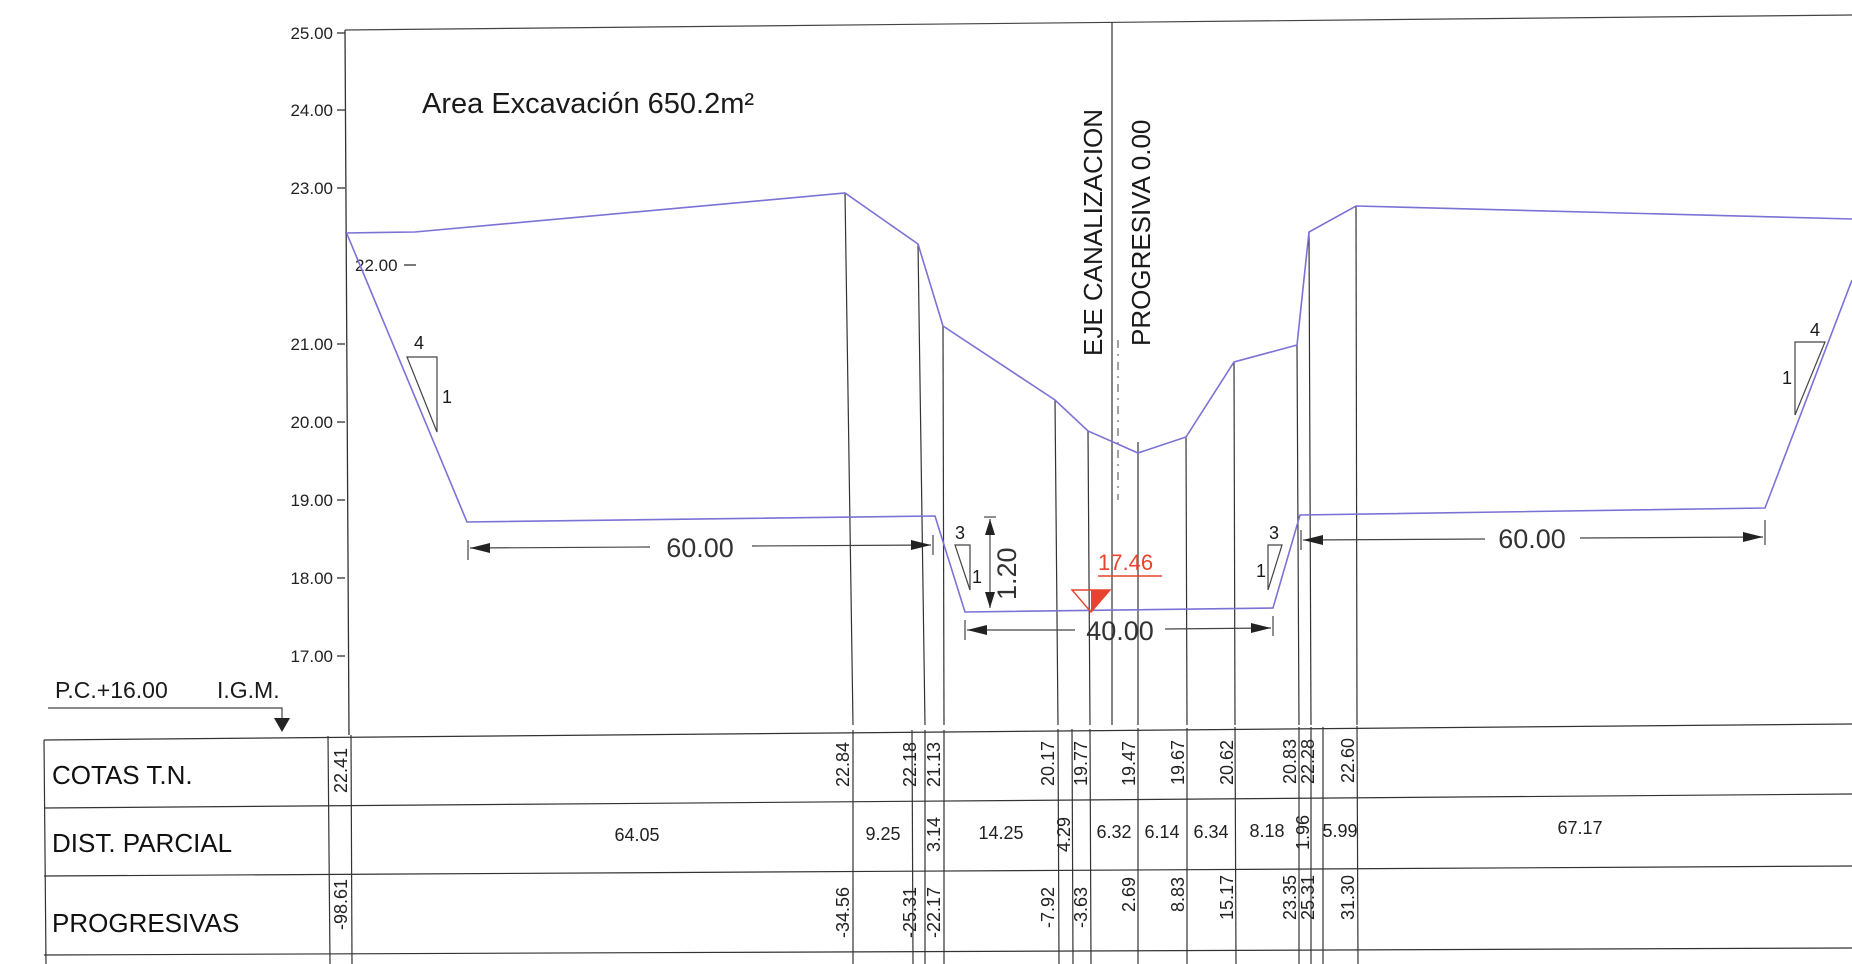 The width and height of the screenshot is (1852, 964). Describe the element at coordinates (1308, 761) in the screenshot. I see `cotas-cell: 22.28` at that location.